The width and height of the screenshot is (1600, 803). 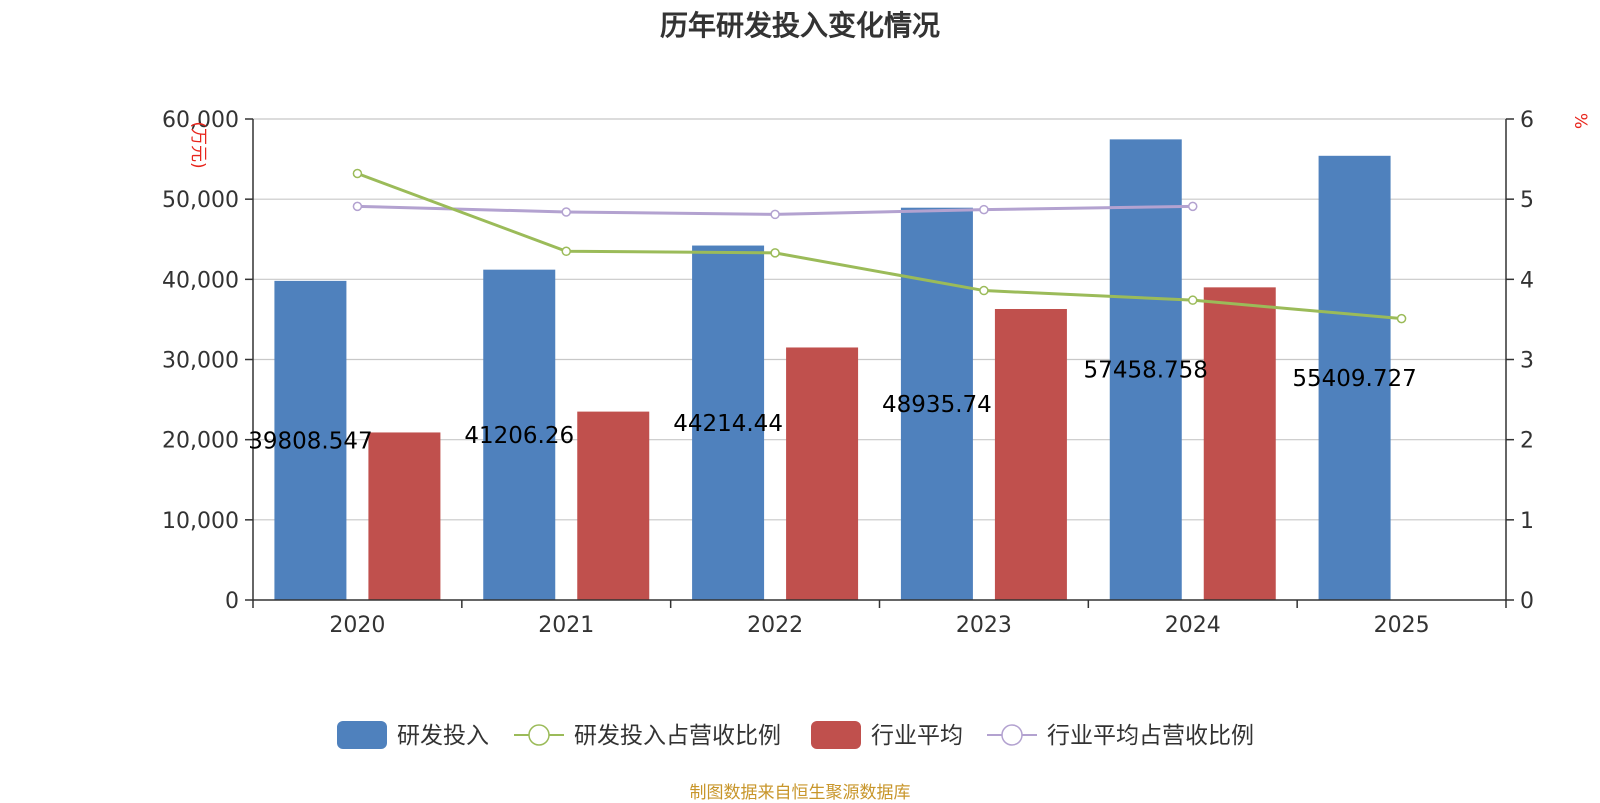 What do you see at coordinates (1527, 120) in the screenshot?
I see `y-right-tick-label: 6` at bounding box center [1527, 120].